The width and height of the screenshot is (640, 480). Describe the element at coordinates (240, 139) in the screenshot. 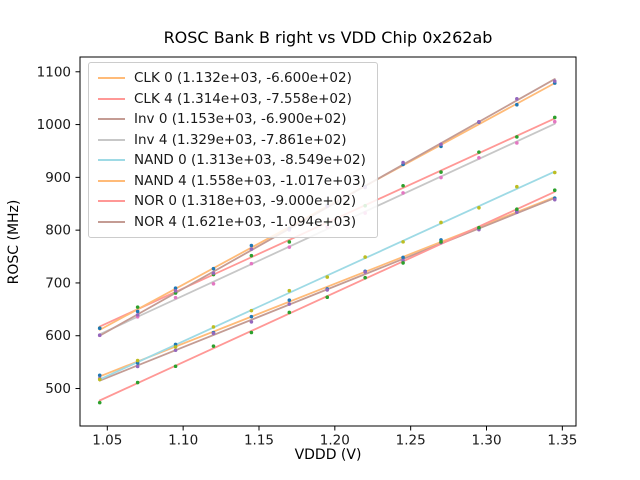

I see `legend-label: Inv 4 (1.329e+03, -7.861e+02)` at that location.